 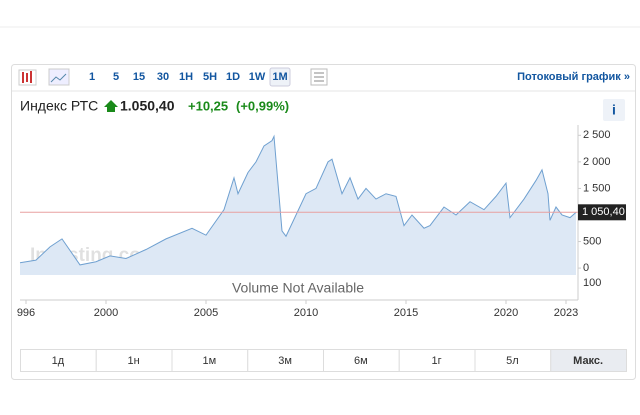 What do you see at coordinates (437, 361) in the screenshot?
I see `range-label: 1г` at bounding box center [437, 361].